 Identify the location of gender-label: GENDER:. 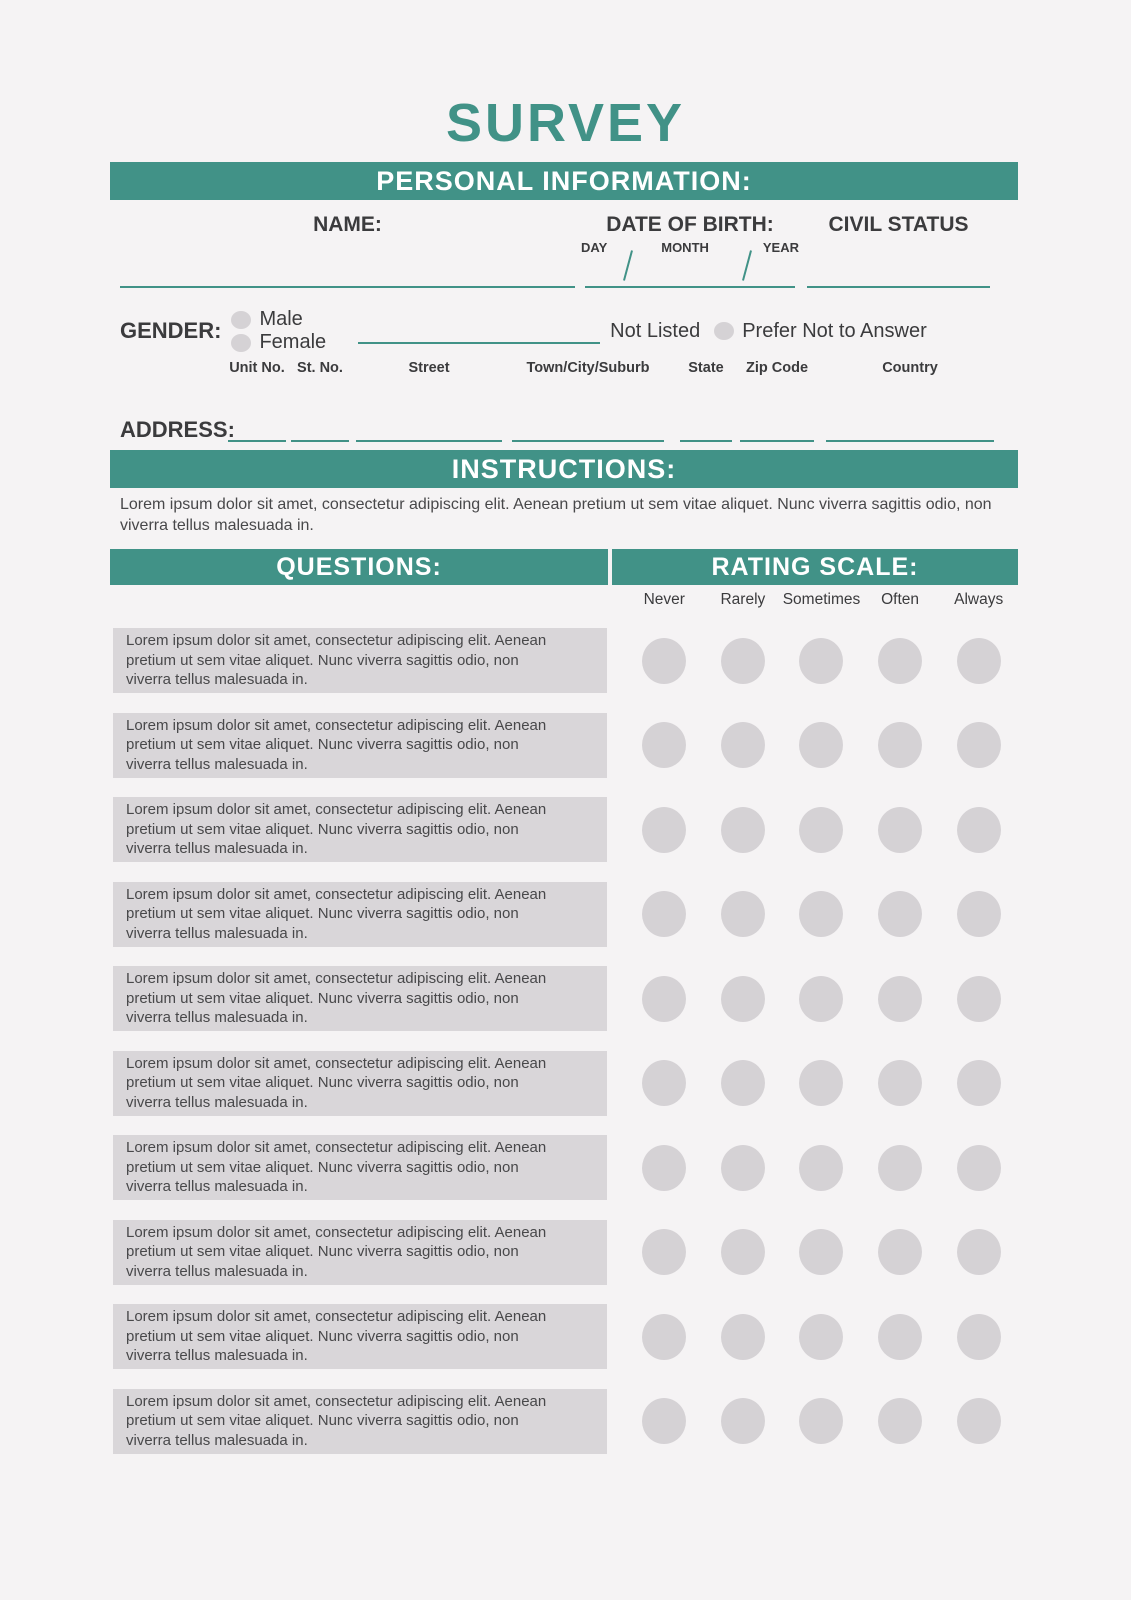
(171, 330).